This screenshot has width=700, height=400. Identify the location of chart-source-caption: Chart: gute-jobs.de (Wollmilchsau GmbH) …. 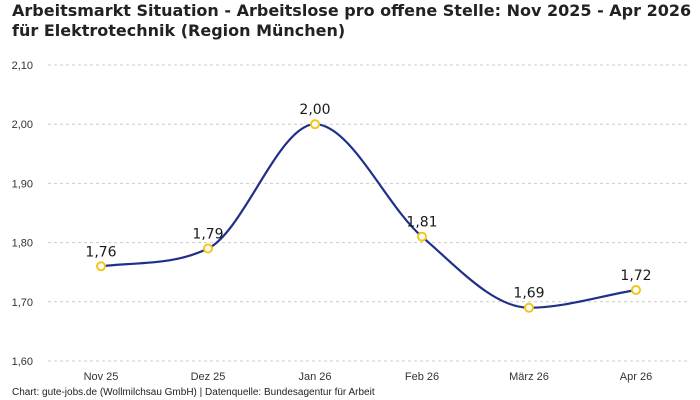
(193, 392).